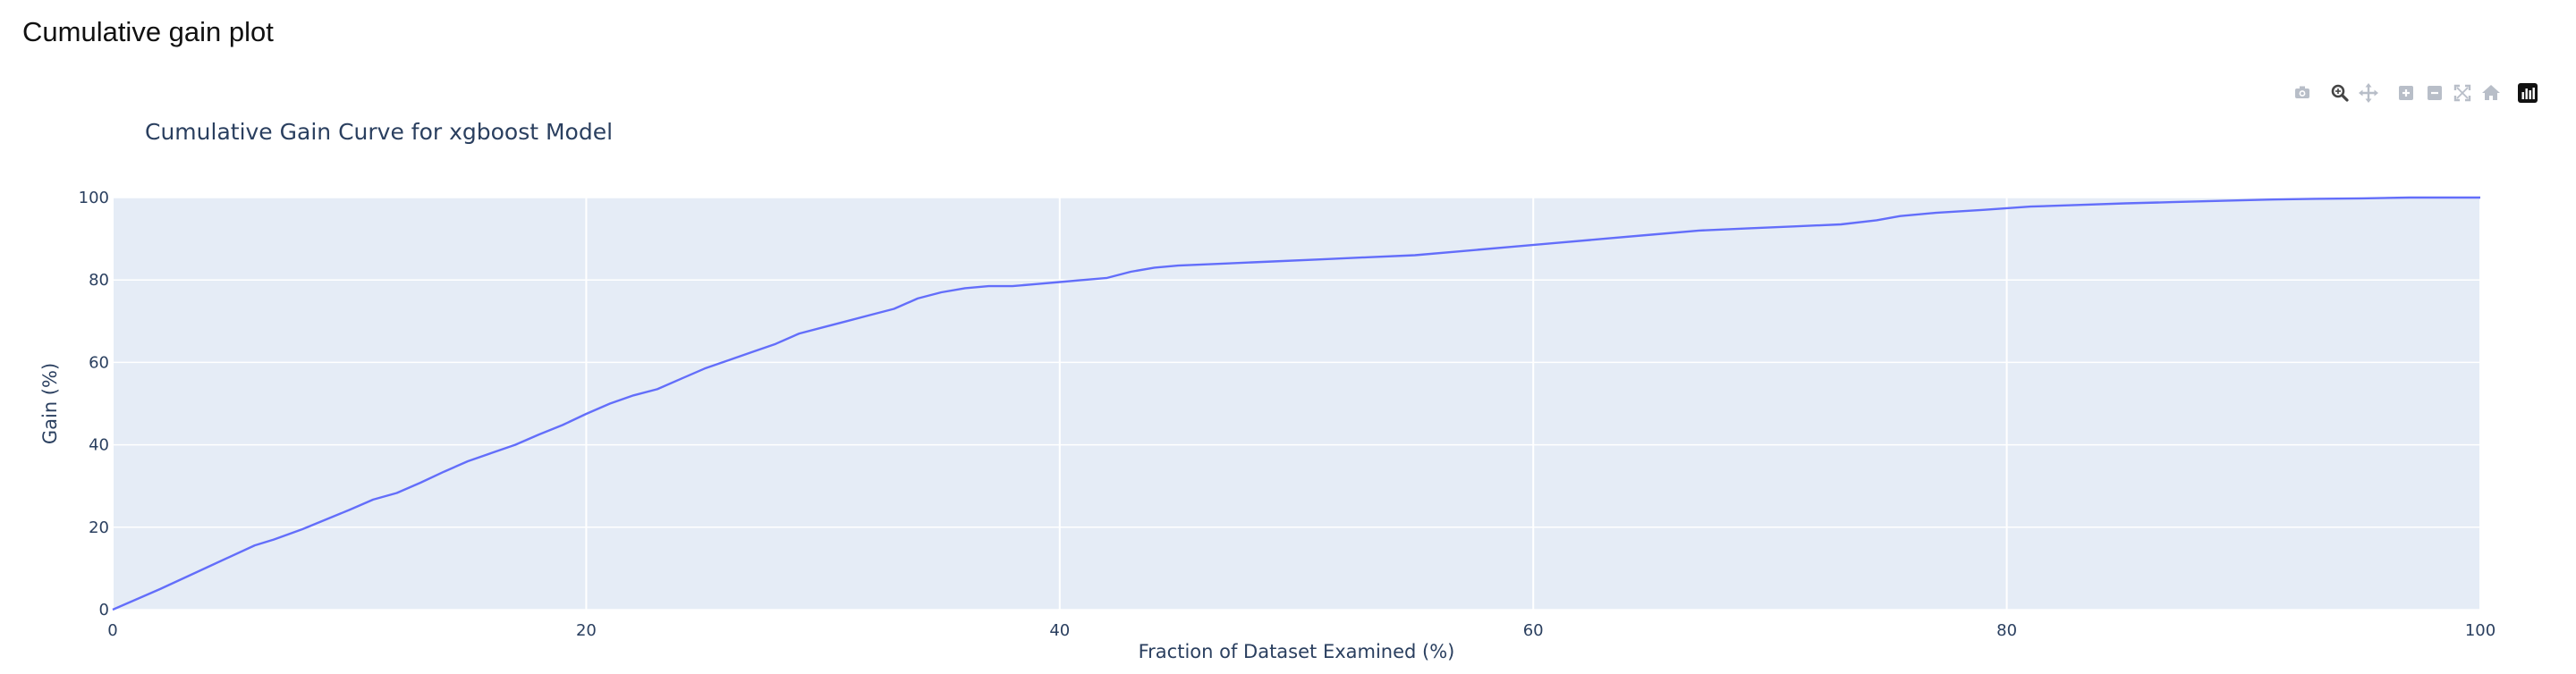  Describe the element at coordinates (2302, 92) in the screenshot. I see `camera-icon` at that location.